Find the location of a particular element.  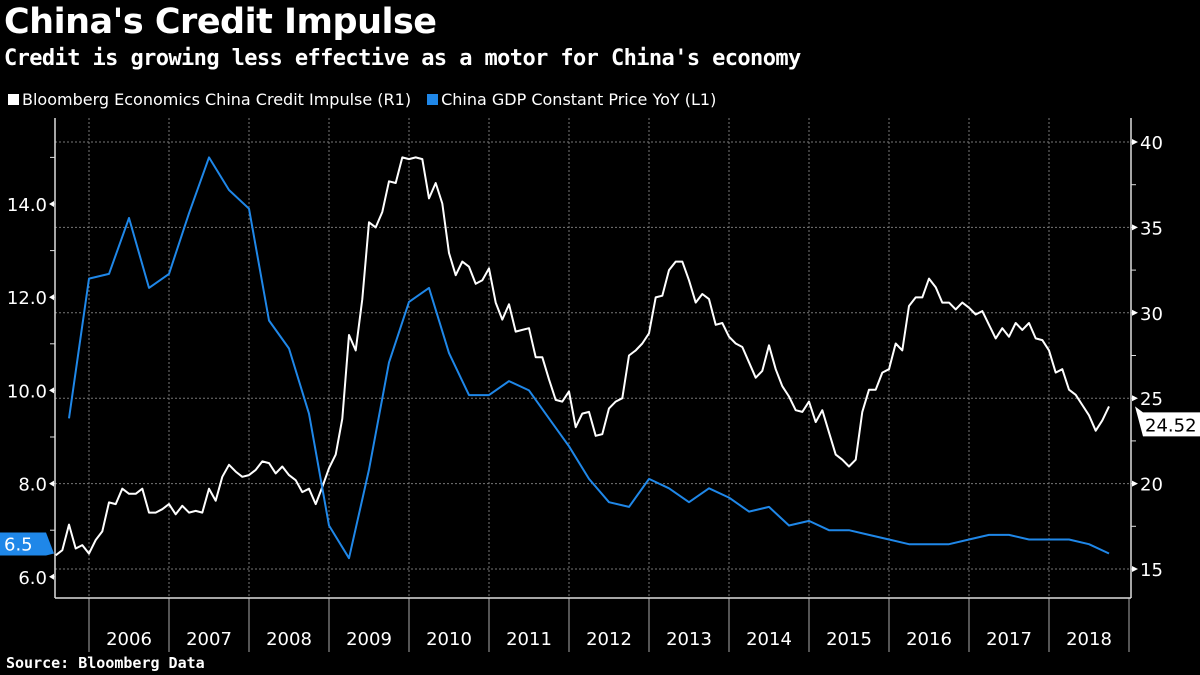

x-tick-label: 2014 is located at coordinates (769, 639).